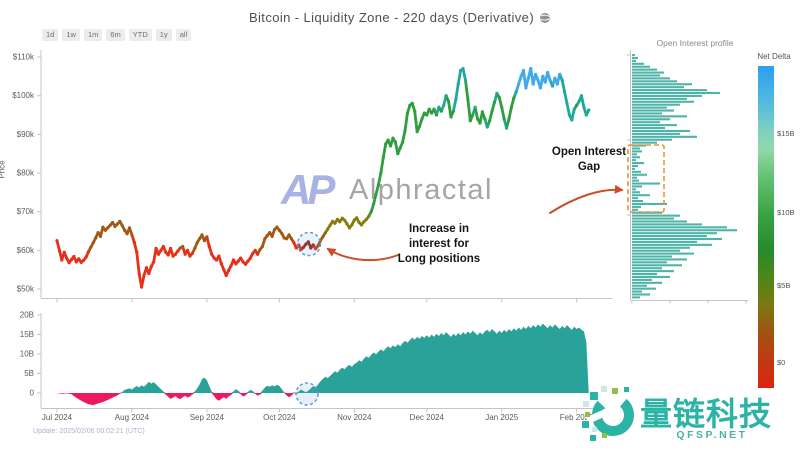 The image size is (800, 450). I want to click on range-selector: 1d 1w 1m 6m YTD 1y all, so click(117, 35).